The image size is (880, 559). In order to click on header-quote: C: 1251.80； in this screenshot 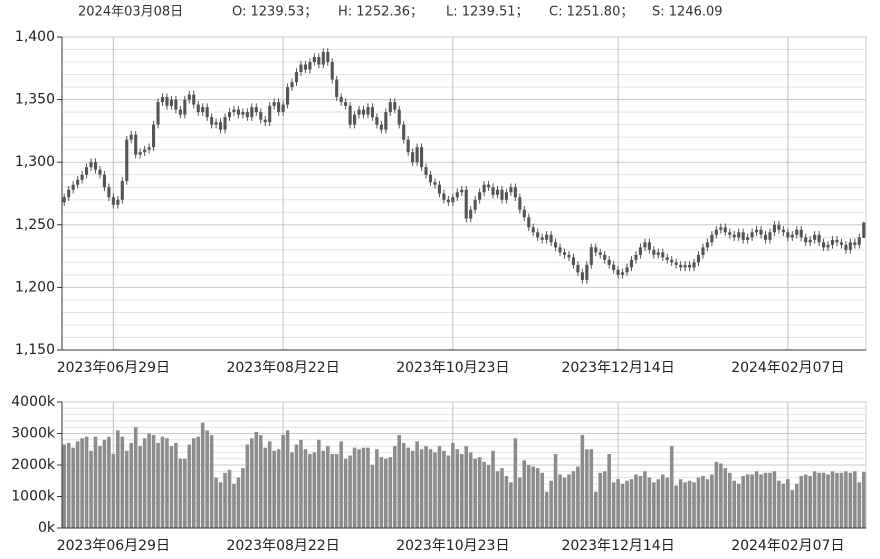, I will do `click(591, 12)`.